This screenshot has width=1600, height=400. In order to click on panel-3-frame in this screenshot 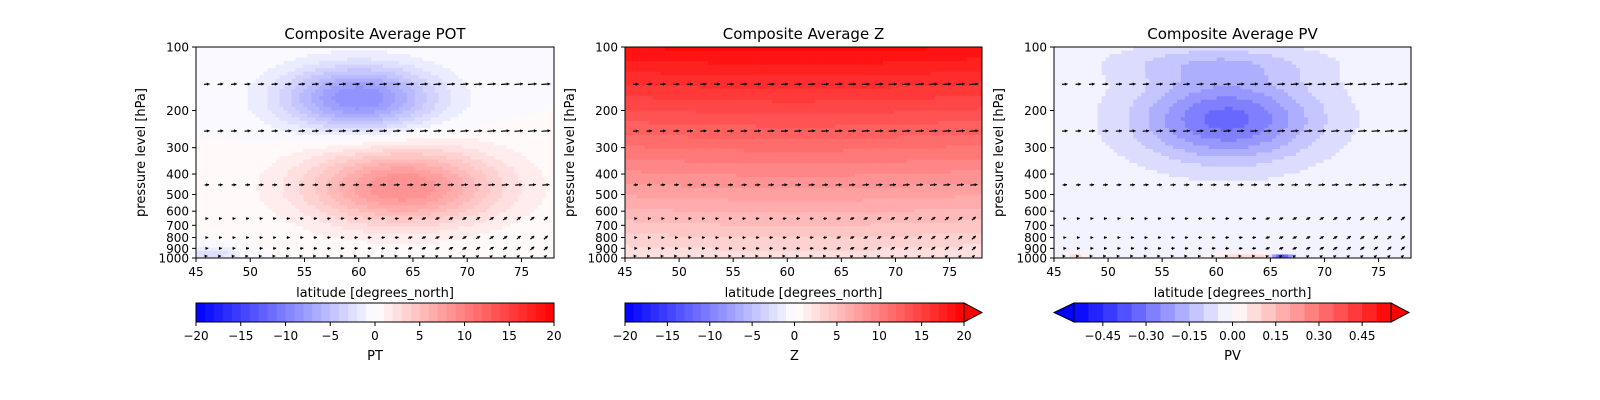, I will do `click(1232, 152)`.